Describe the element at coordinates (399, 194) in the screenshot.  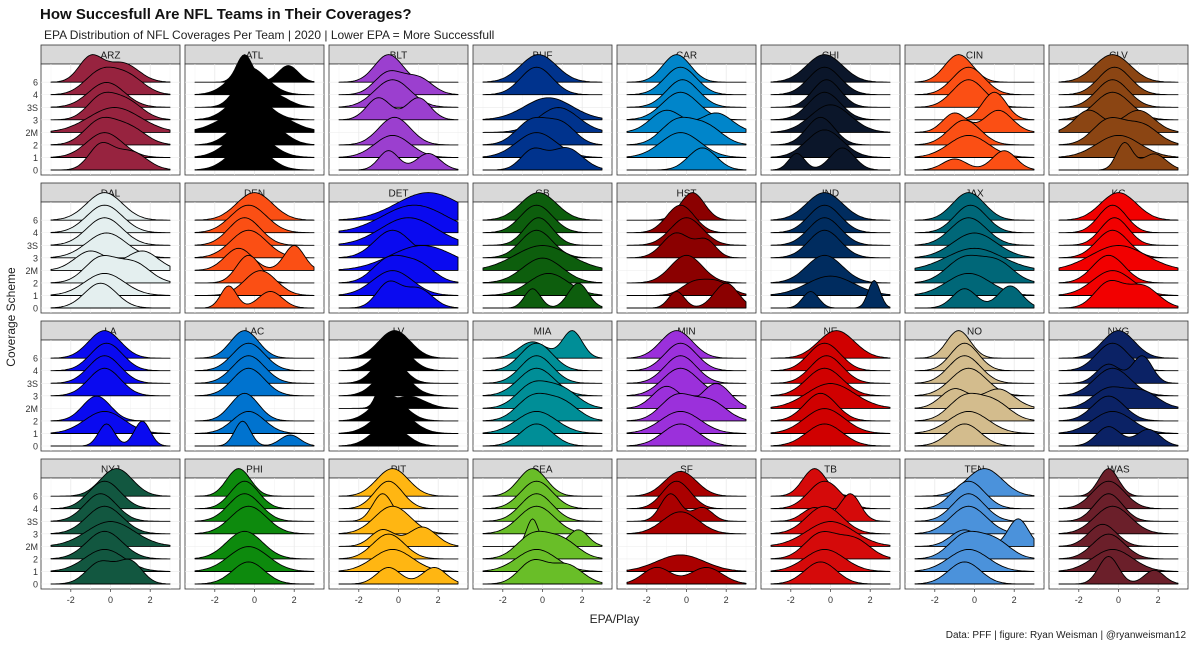
I see `facet-label: DET` at that location.